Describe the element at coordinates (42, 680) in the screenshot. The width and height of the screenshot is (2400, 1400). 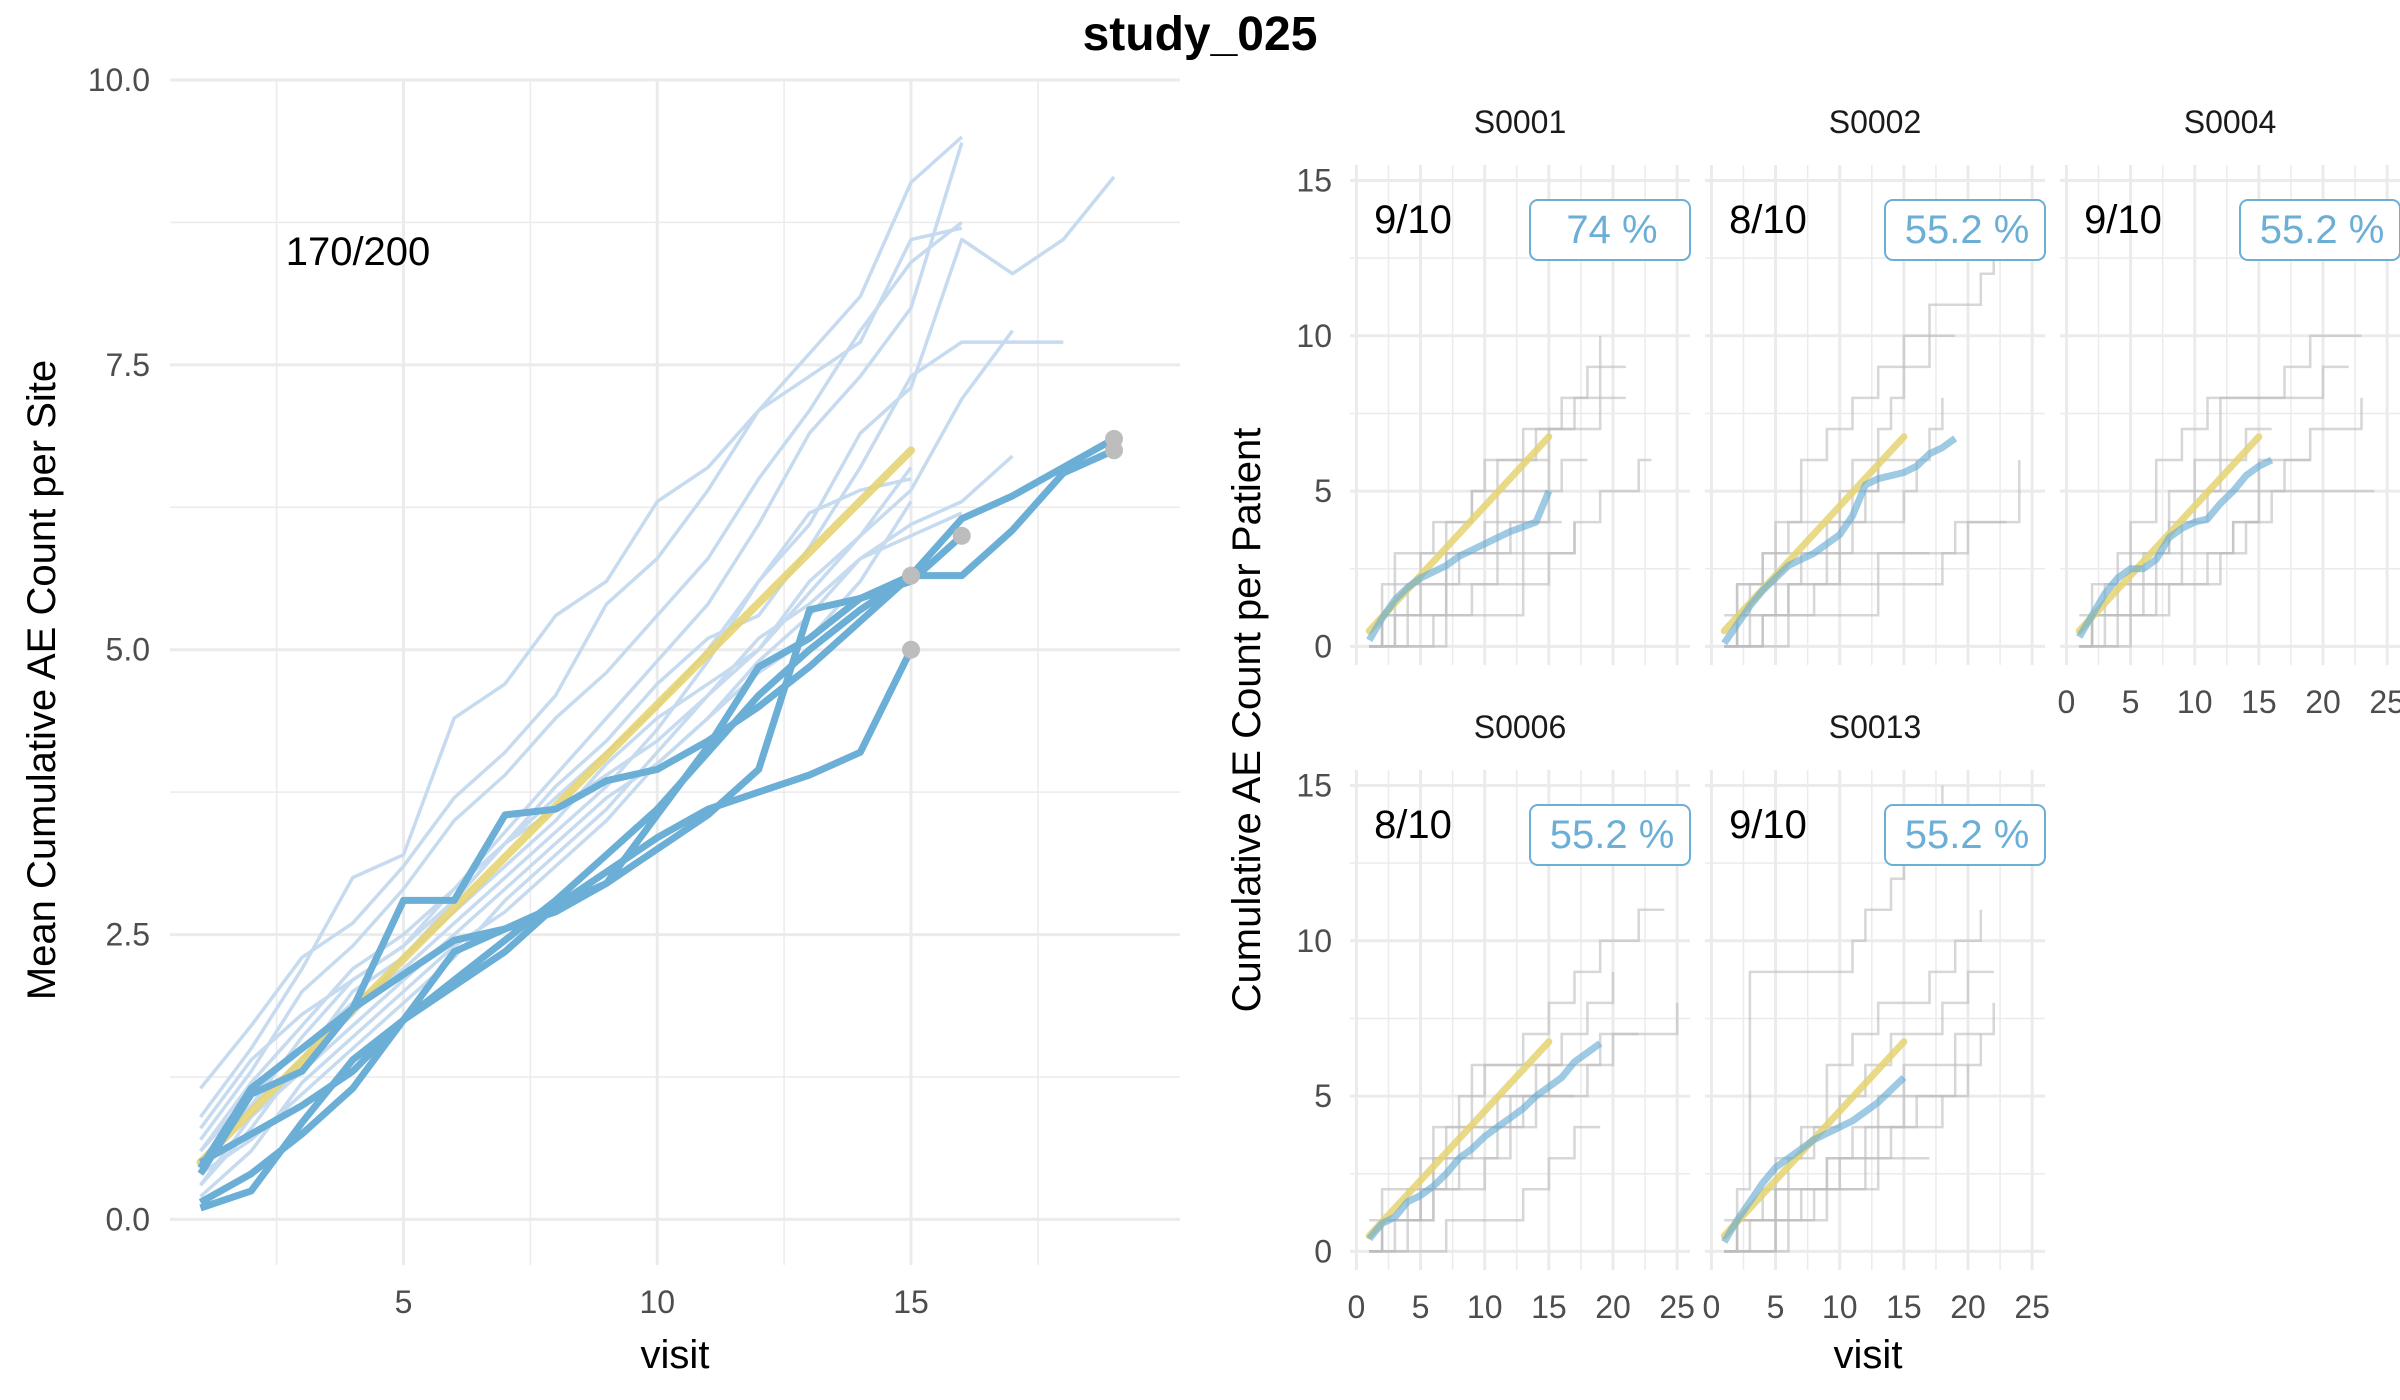
I see `site-y-axis-label: Mean Cumulative AE Count per Site` at that location.